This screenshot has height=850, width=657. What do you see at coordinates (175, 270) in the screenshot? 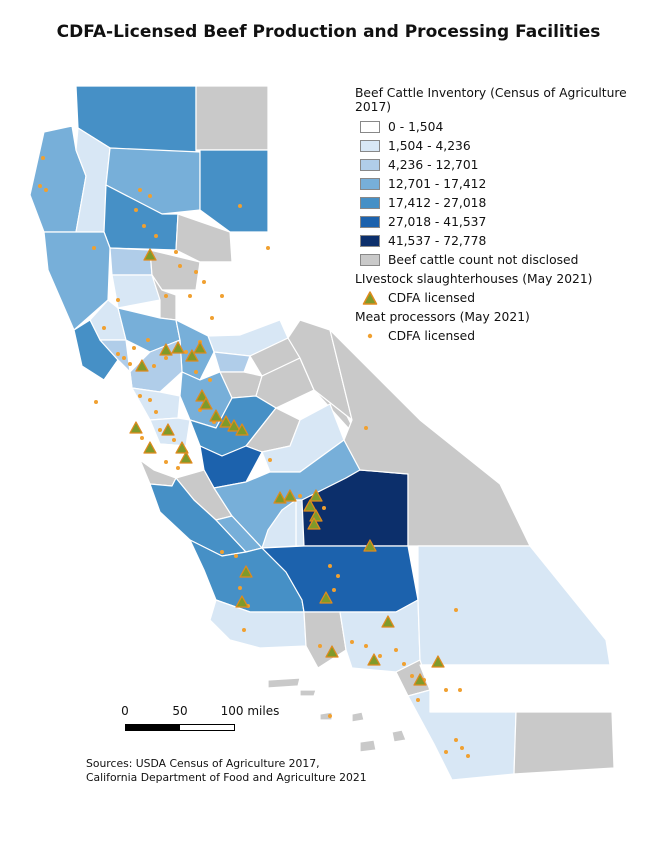
I see `county-butte` at bounding box center [175, 270].